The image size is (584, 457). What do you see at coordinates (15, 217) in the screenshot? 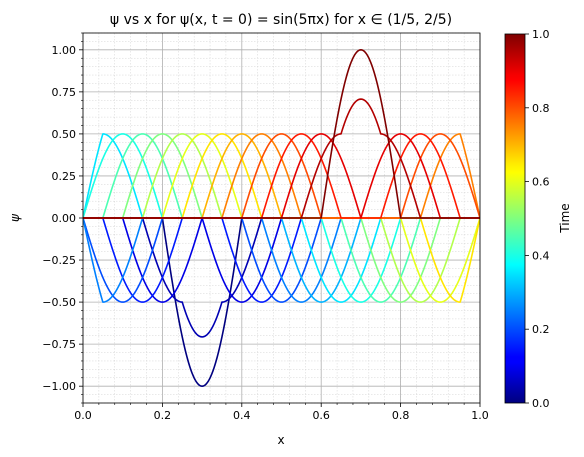
I see `y-axis-label: ψ` at bounding box center [15, 217].